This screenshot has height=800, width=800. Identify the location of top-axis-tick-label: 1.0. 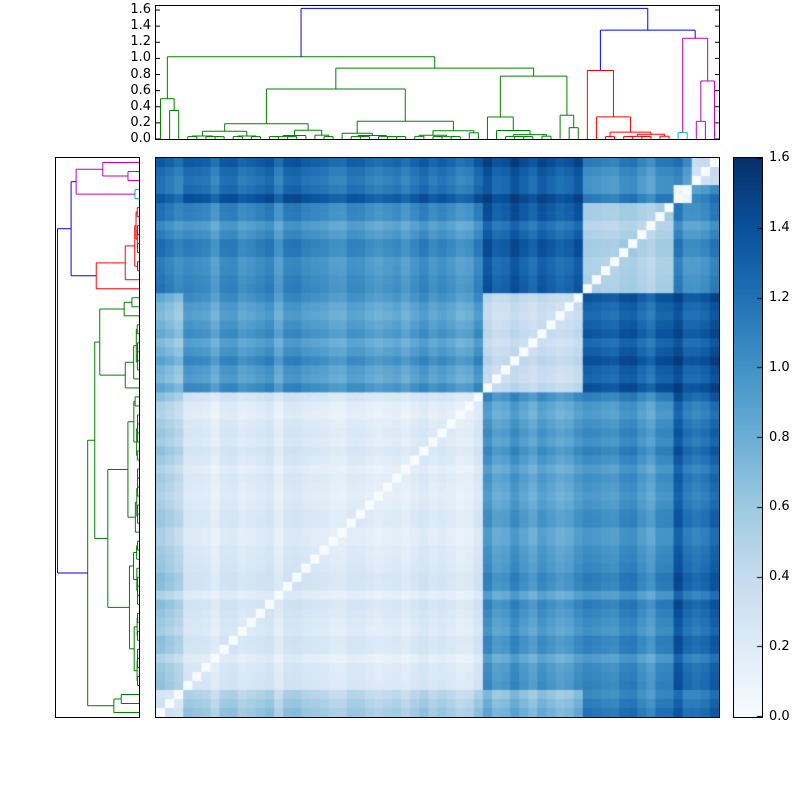
(140, 57).